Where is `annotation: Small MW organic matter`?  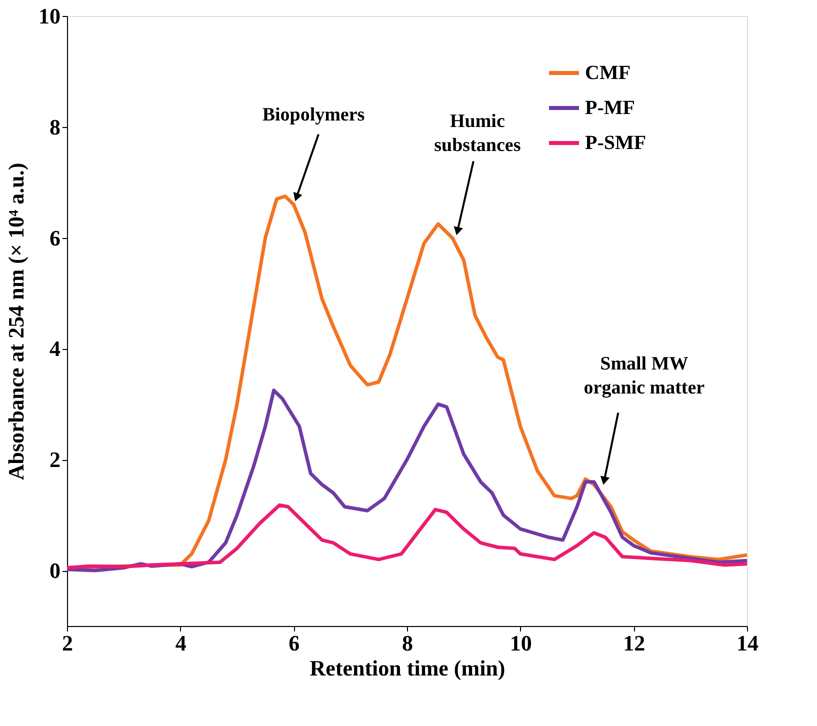 annotation: Small MW organic matter is located at coordinates (645, 376).